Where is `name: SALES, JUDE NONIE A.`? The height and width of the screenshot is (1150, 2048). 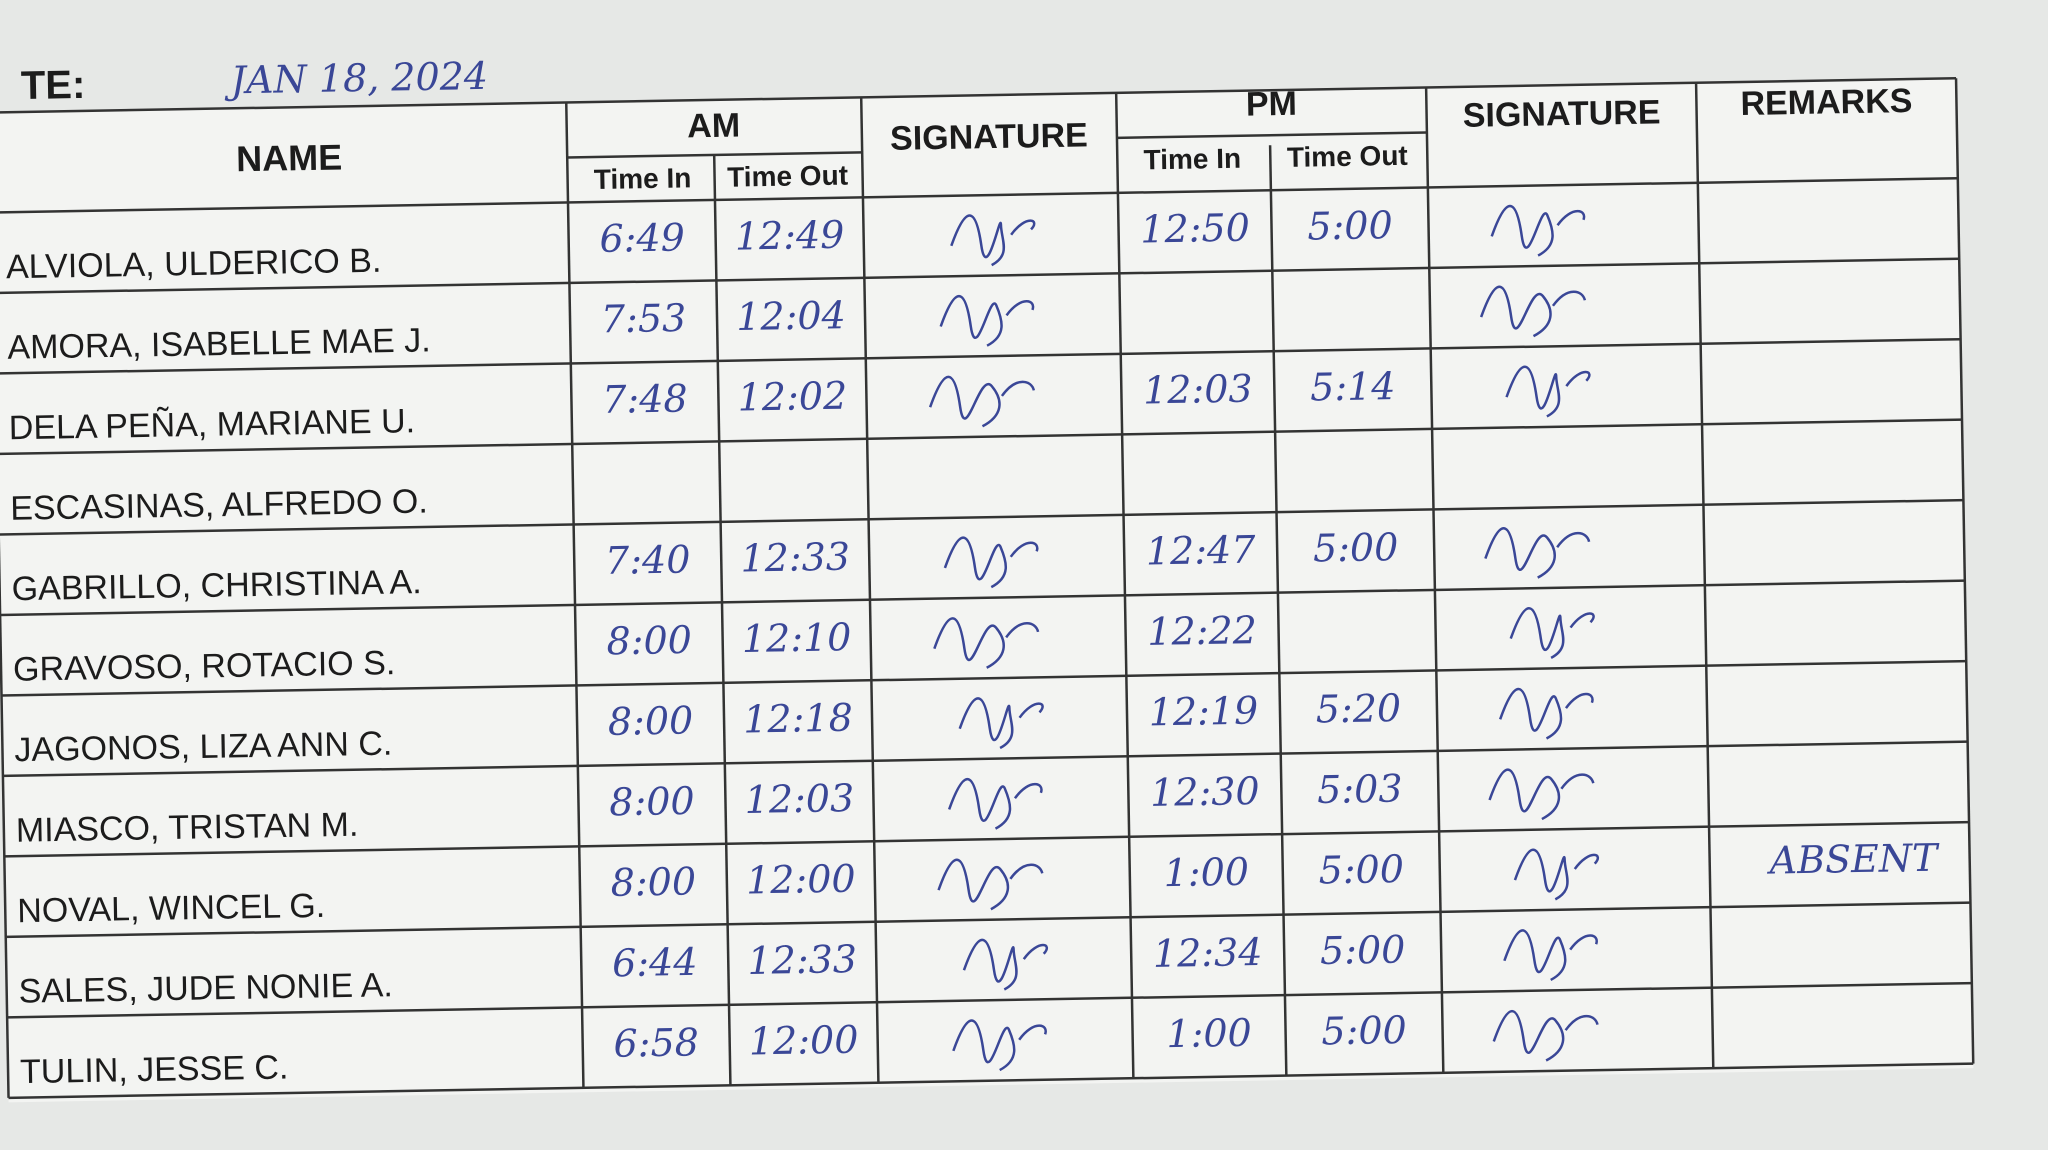
name: SALES, JUDE NONIE A. is located at coordinates (205, 988).